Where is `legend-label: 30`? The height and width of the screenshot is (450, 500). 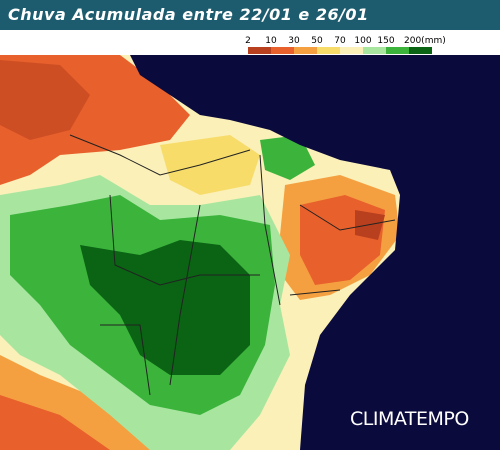 legend-label: 30 is located at coordinates (294, 41).